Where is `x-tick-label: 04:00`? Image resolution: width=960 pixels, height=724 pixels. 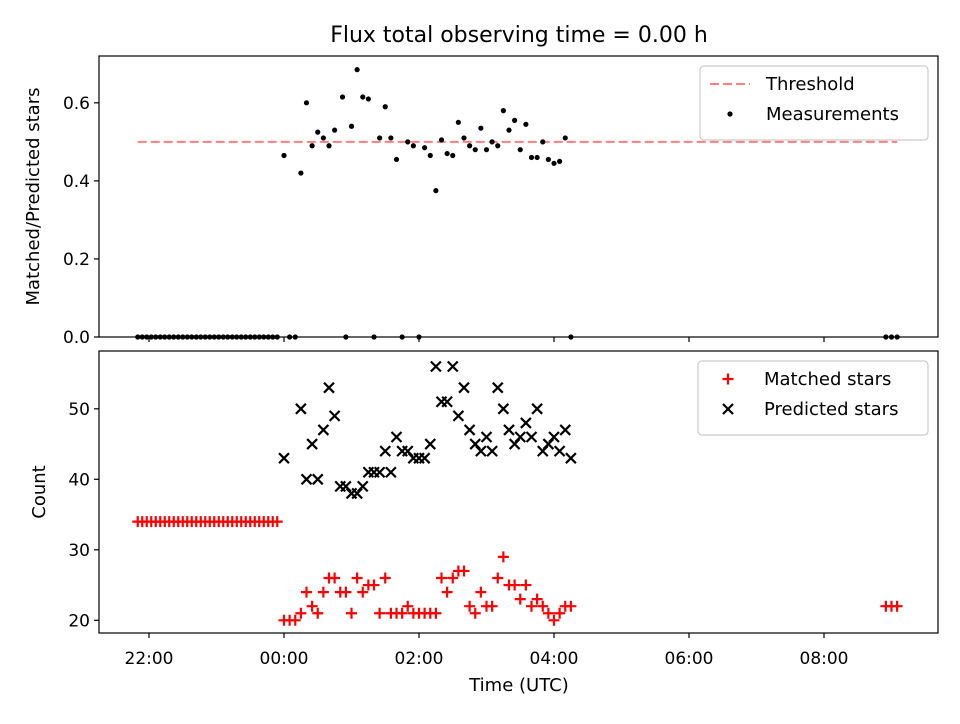 x-tick-label: 04:00 is located at coordinates (554, 659).